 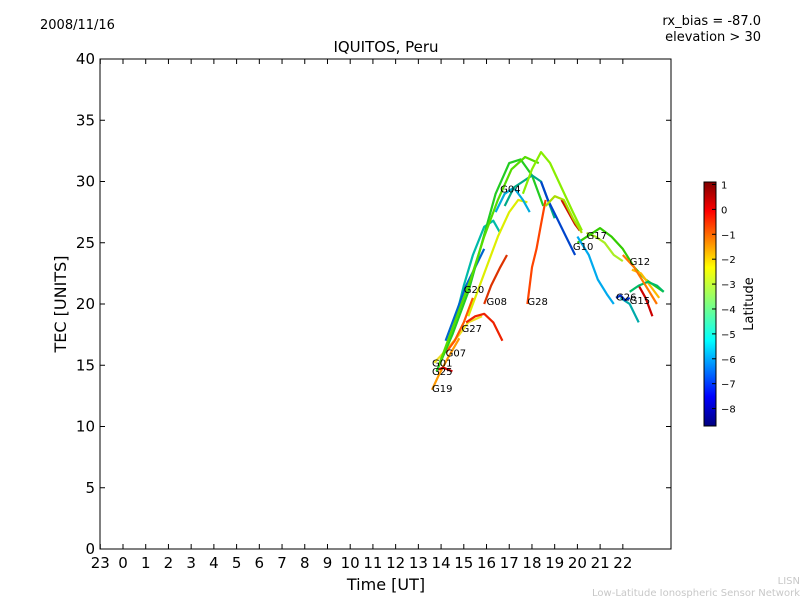 What do you see at coordinates (509, 563) in the screenshot?
I see `x-tick-label: 17` at bounding box center [509, 563].